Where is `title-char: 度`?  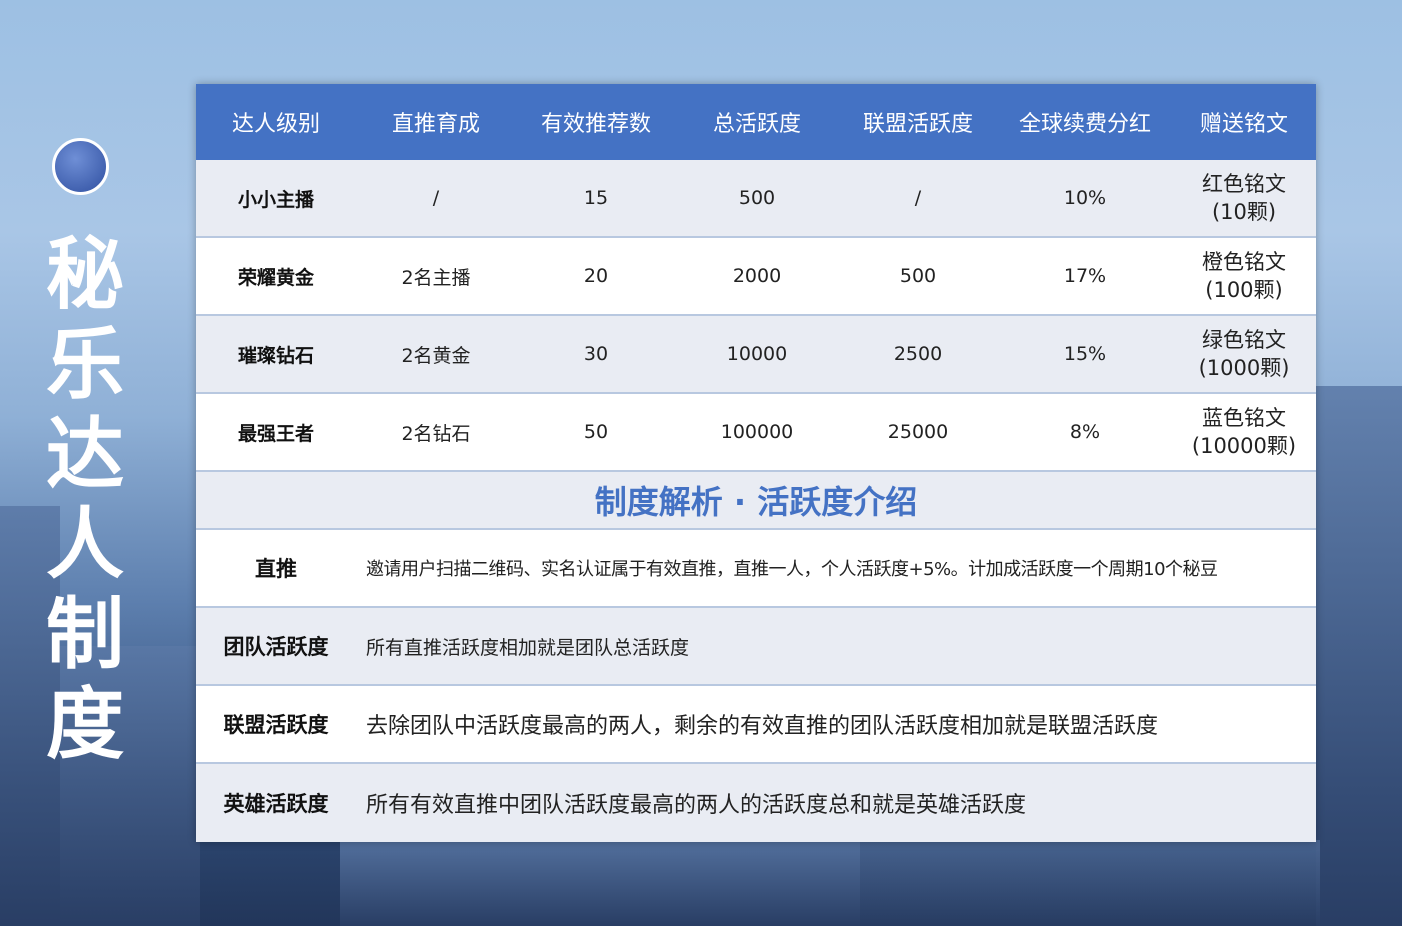
title-char: 度 is located at coordinates (84, 725).